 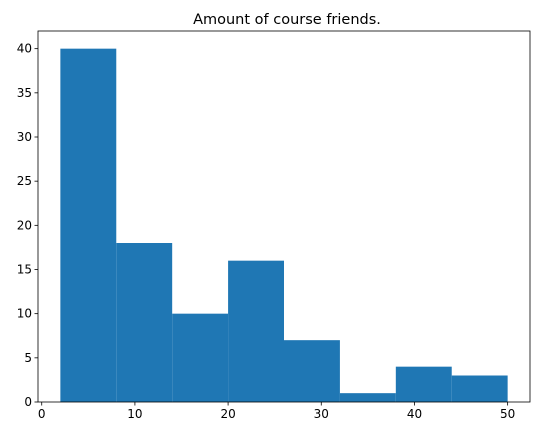 What do you see at coordinates (134, 414) in the screenshot?
I see `x-tick-label: 10` at bounding box center [134, 414].